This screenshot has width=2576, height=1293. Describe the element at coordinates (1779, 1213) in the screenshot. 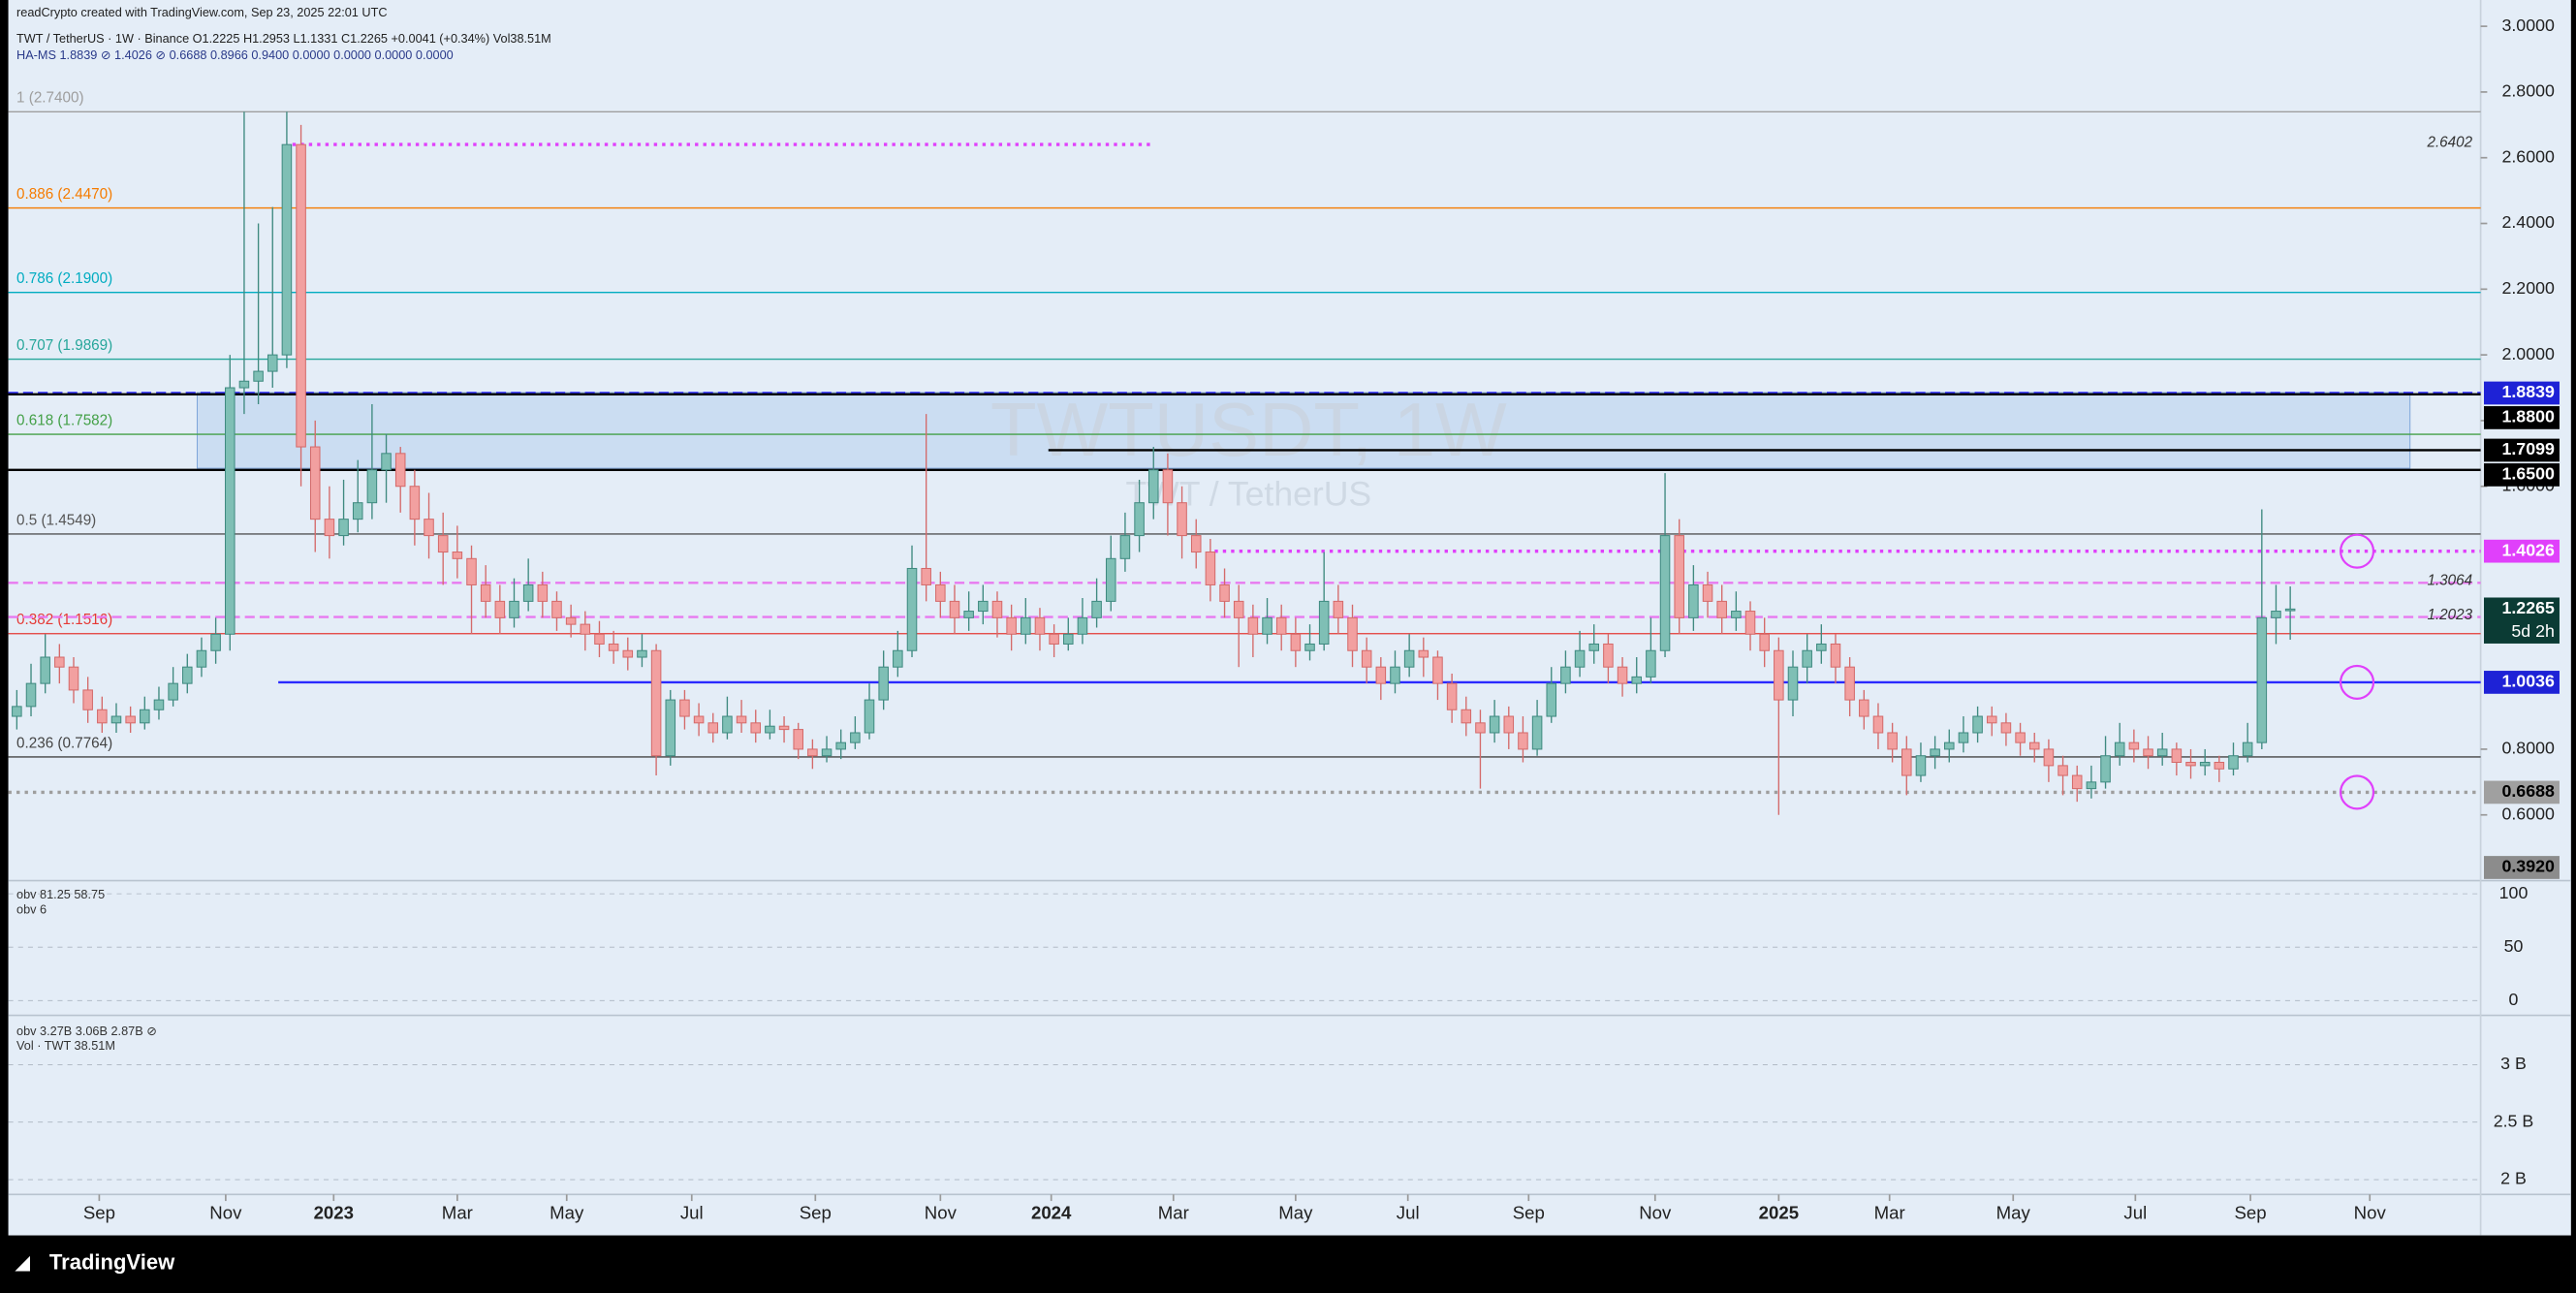

I see `x-tick-label: 2025` at that location.